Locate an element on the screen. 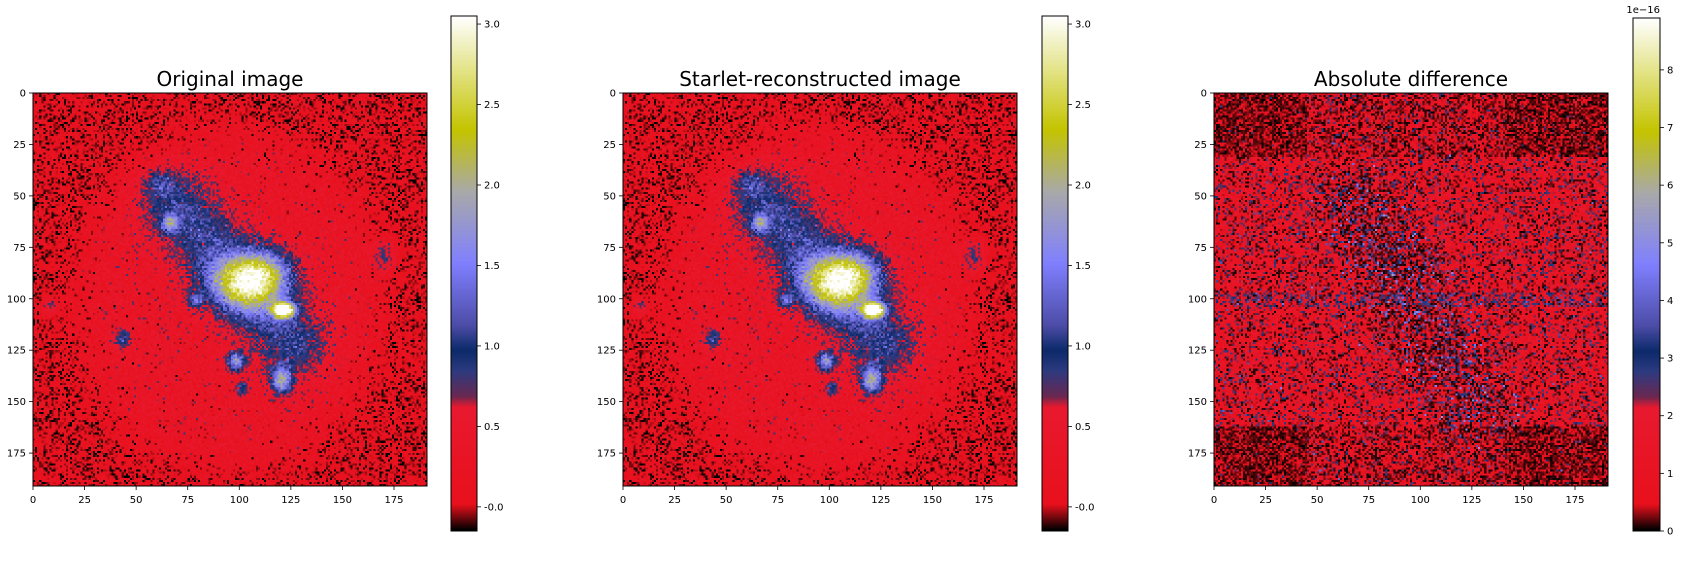 Image resolution: width=1681 pixels, height=574 pixels. colorbar-tick-label: 1 is located at coordinates (1670, 474).